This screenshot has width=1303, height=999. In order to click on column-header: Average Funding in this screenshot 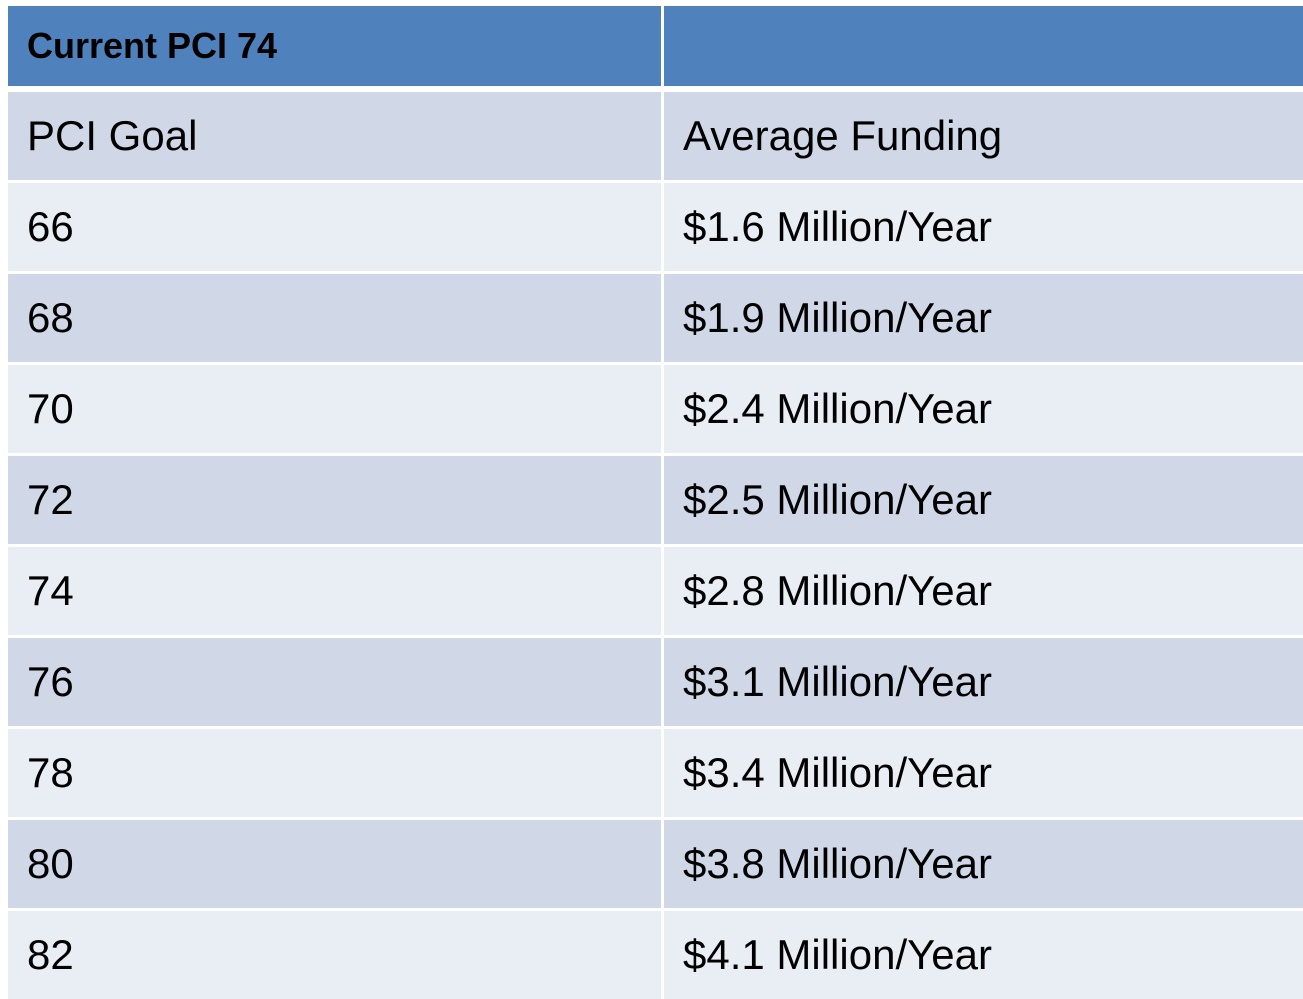, I will do `click(983, 136)`.